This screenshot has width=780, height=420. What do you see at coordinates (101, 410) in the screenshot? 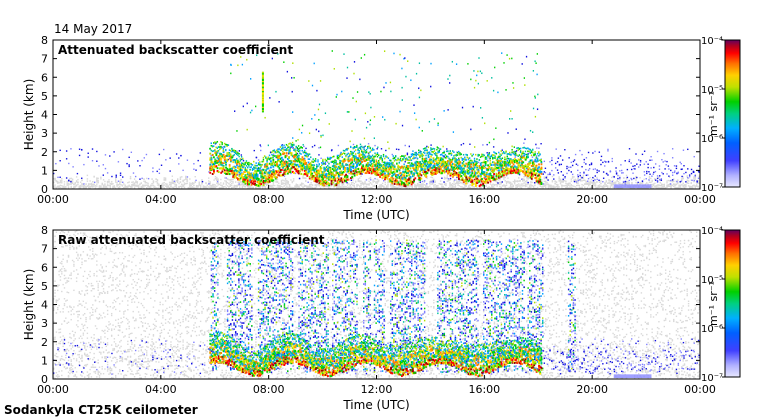
I see `footer-label: Sodankyla CT25K ceilometer` at bounding box center [101, 410].